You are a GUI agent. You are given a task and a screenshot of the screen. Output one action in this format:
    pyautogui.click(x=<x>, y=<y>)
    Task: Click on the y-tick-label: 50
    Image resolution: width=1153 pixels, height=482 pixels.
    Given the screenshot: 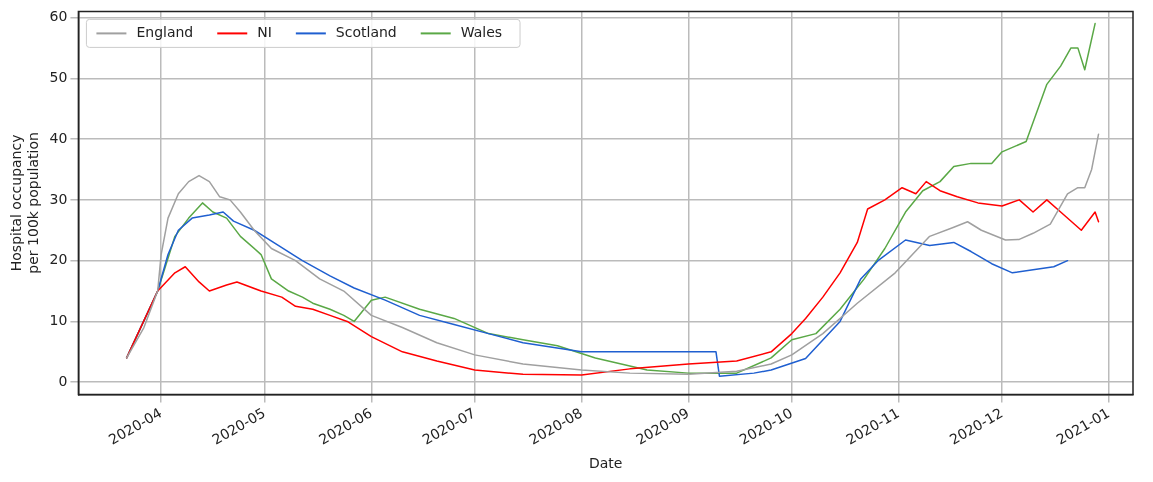 What is the action you would take?
    pyautogui.click(x=58, y=76)
    